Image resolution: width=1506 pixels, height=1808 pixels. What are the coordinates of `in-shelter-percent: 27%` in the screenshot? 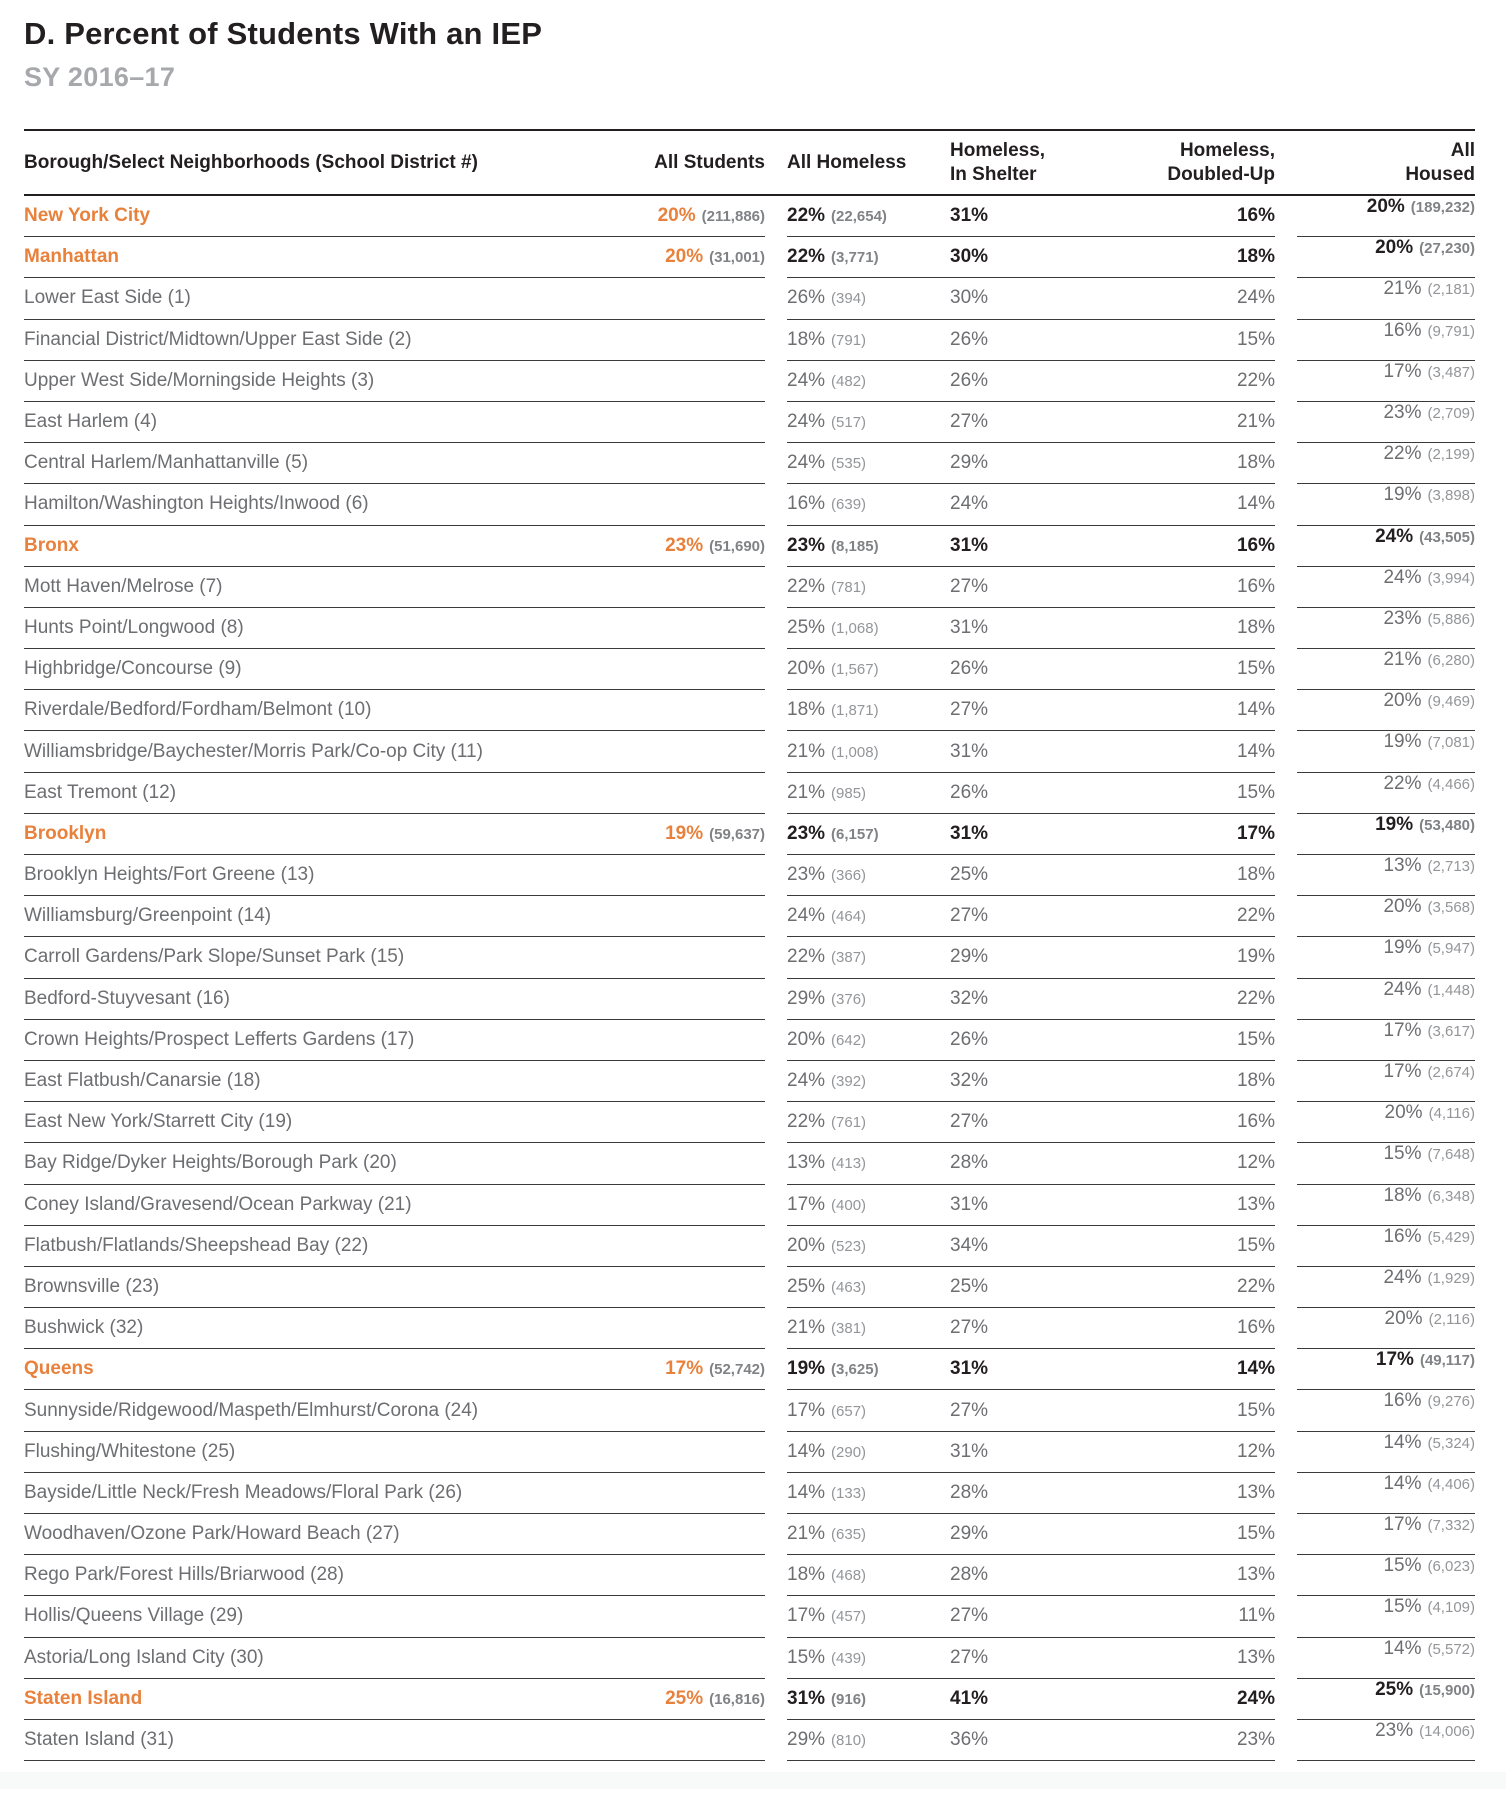 It's located at (969, 1410).